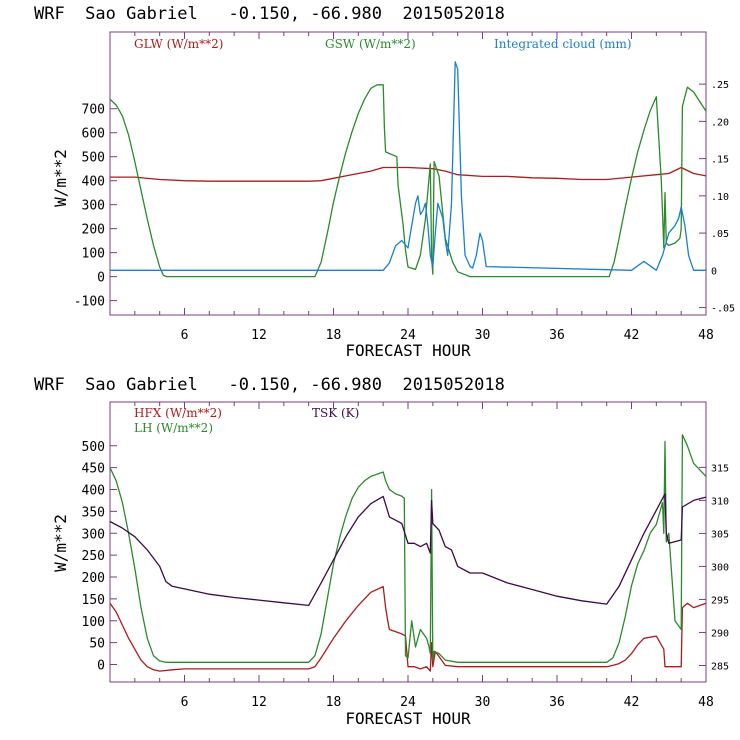  I want to click on y-right-tick-label: 305, so click(720, 534).